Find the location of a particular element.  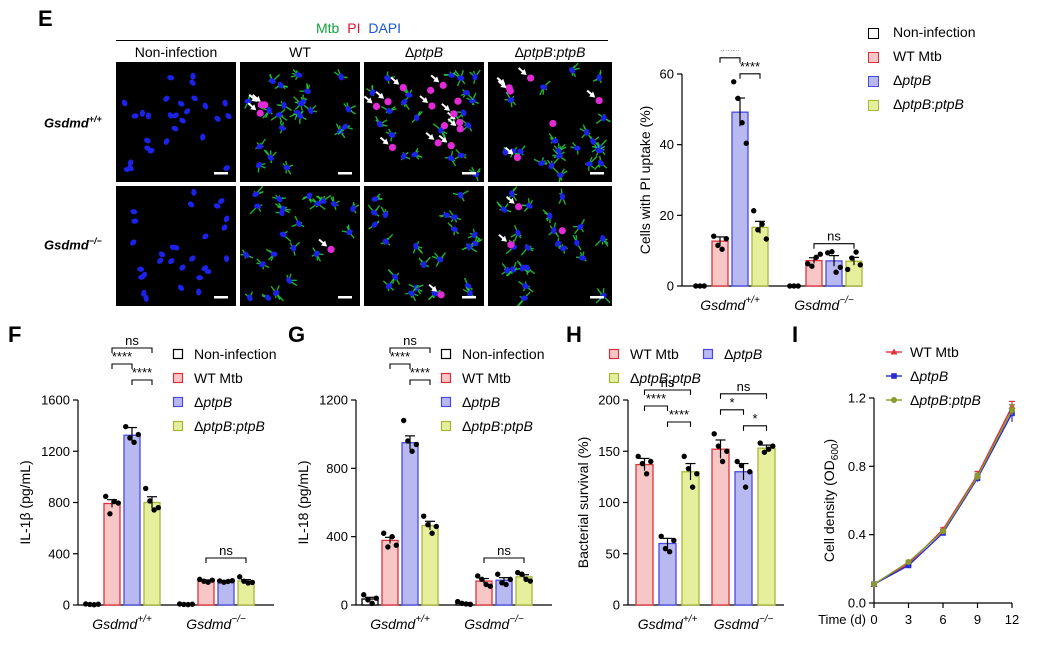

micrograph-ko-col3 is located at coordinates (424, 246).